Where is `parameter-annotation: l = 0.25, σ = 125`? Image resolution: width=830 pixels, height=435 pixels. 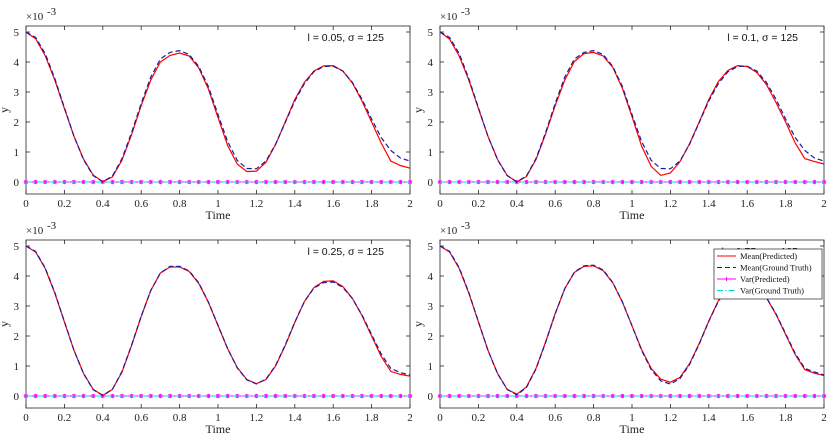 parameter-annotation: l = 0.25, σ = 125 is located at coordinates (345, 252).